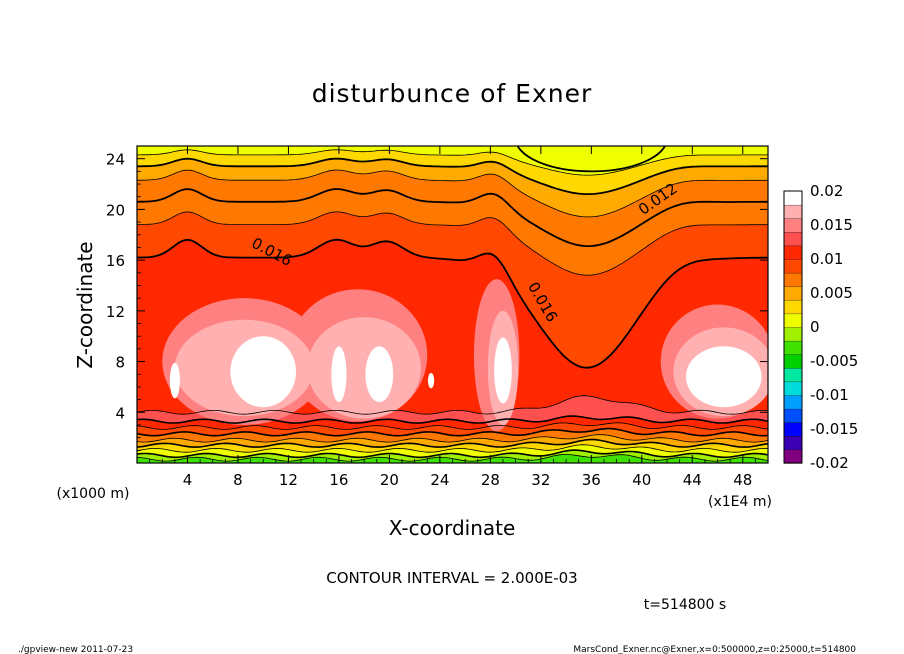 The height and width of the screenshot is (654, 904). Describe the element at coordinates (742, 480) in the screenshot. I see `x-tick-label: 48` at that location.